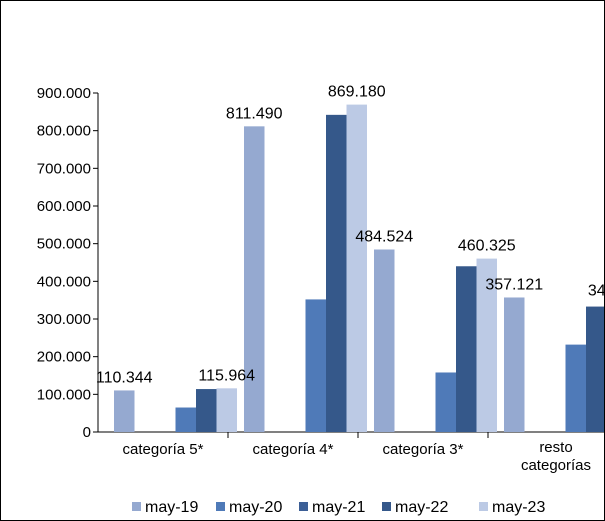  What do you see at coordinates (171, 507) in the screenshot?
I see `legend-label: may-19` at bounding box center [171, 507].